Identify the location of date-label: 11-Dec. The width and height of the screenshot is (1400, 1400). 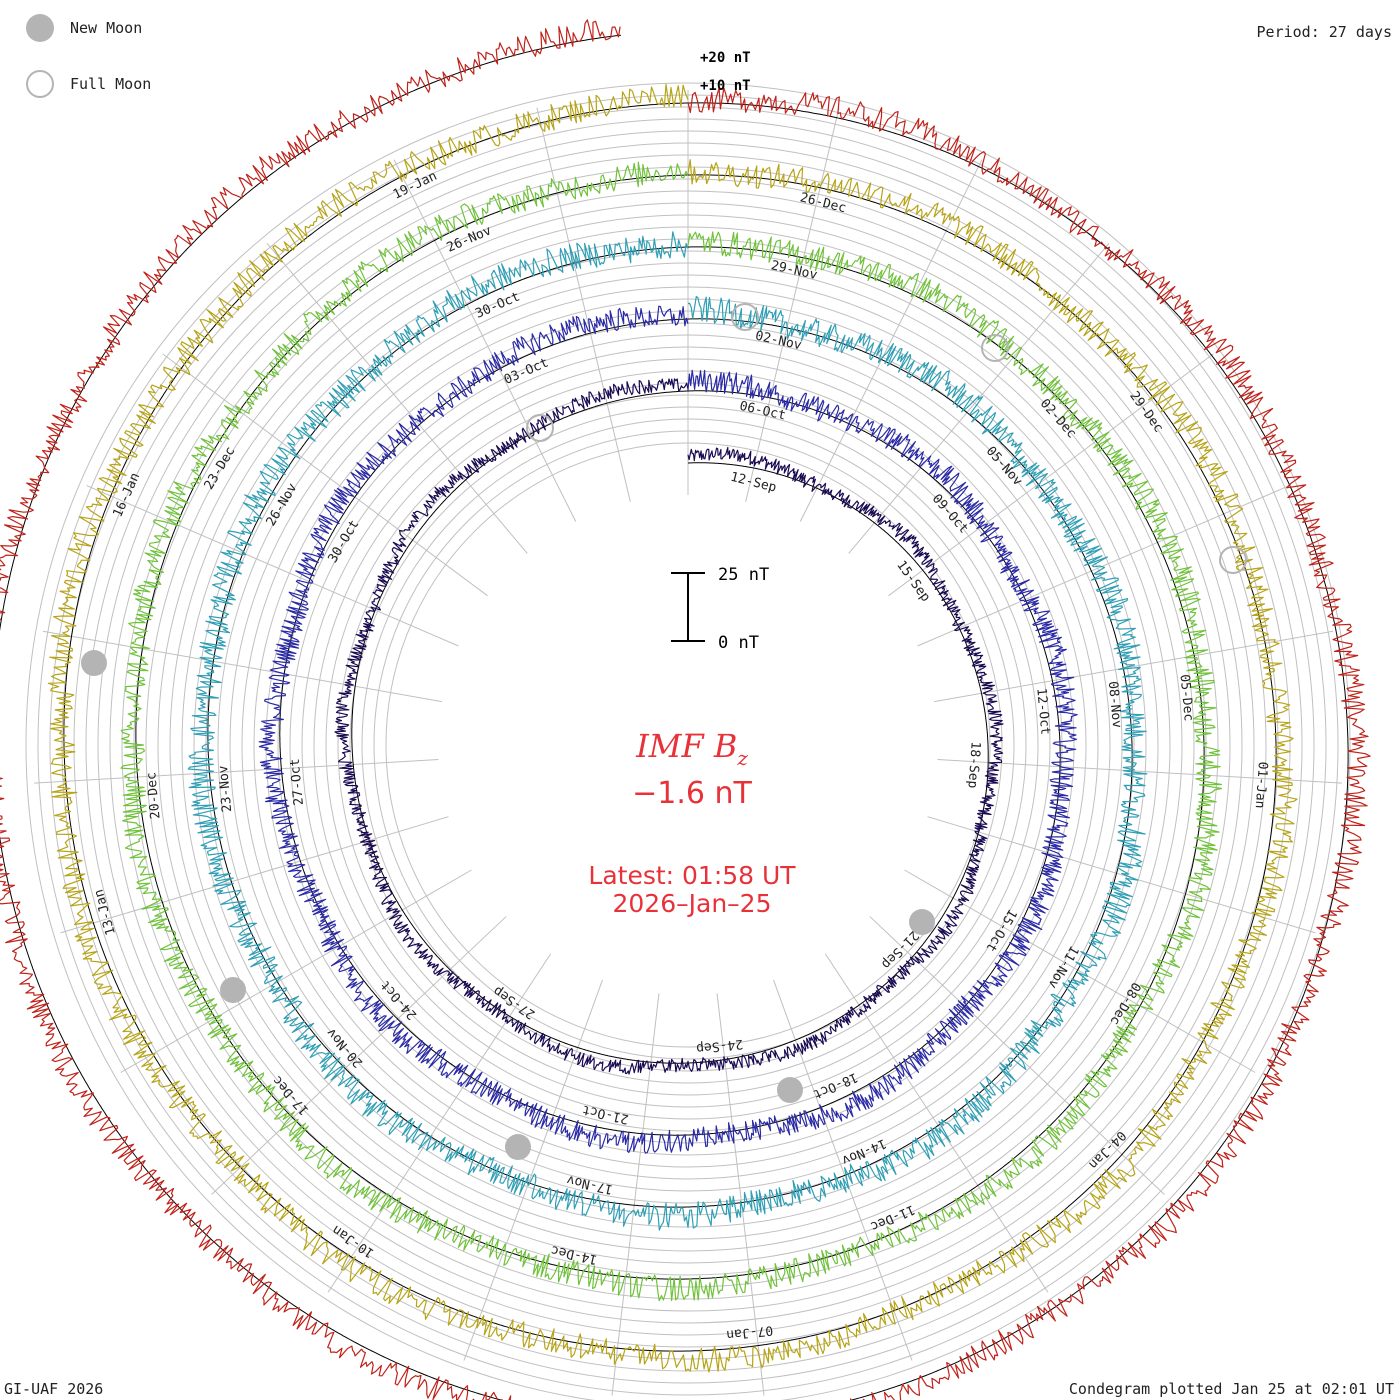
(892, 1217).